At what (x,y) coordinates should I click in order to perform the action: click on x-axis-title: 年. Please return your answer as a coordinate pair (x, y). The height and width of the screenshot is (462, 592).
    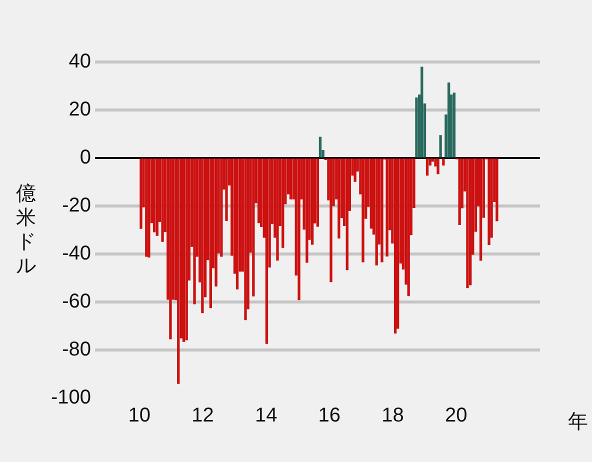
    Looking at the image, I should click on (578, 422).